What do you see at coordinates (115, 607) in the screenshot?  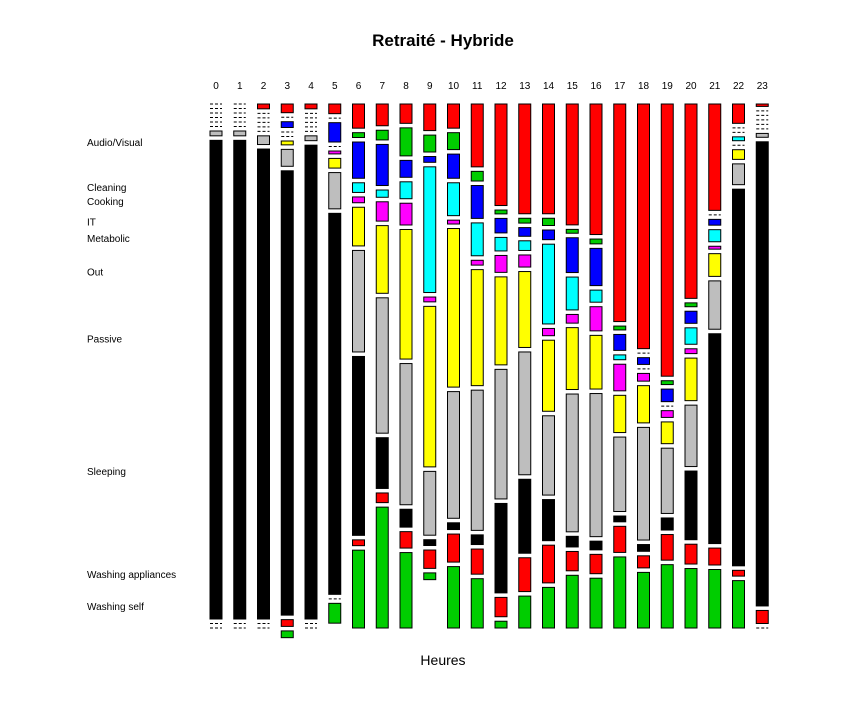 I see `category-label: Washing self` at bounding box center [115, 607].